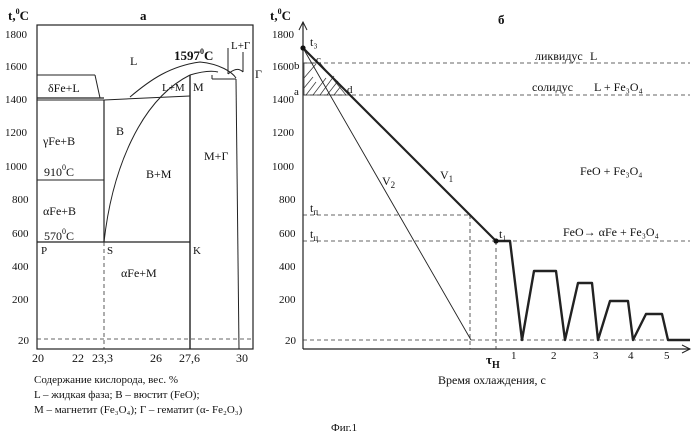 This screenshot has width=699, height=437. Describe the element at coordinates (611, 232) in the screenshot. I see `feo-reaction-label: FeO→ αFe + Fe₃O₄` at that location.